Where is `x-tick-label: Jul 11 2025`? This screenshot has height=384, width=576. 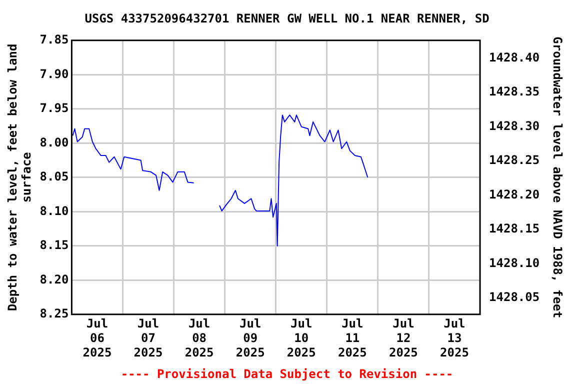
x-tick-label: Jul 11 2025 is located at coordinates (352, 338).